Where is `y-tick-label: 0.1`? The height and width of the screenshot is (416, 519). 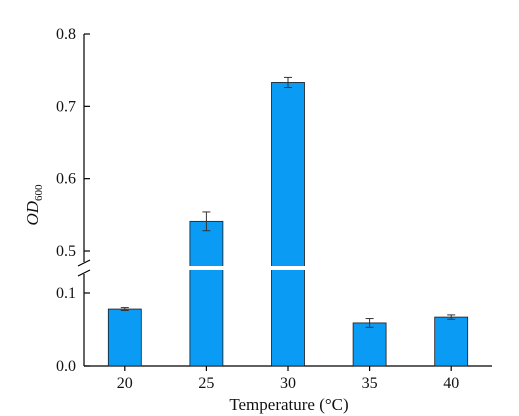
y-tick-label: 0.1 is located at coordinates (66, 293).